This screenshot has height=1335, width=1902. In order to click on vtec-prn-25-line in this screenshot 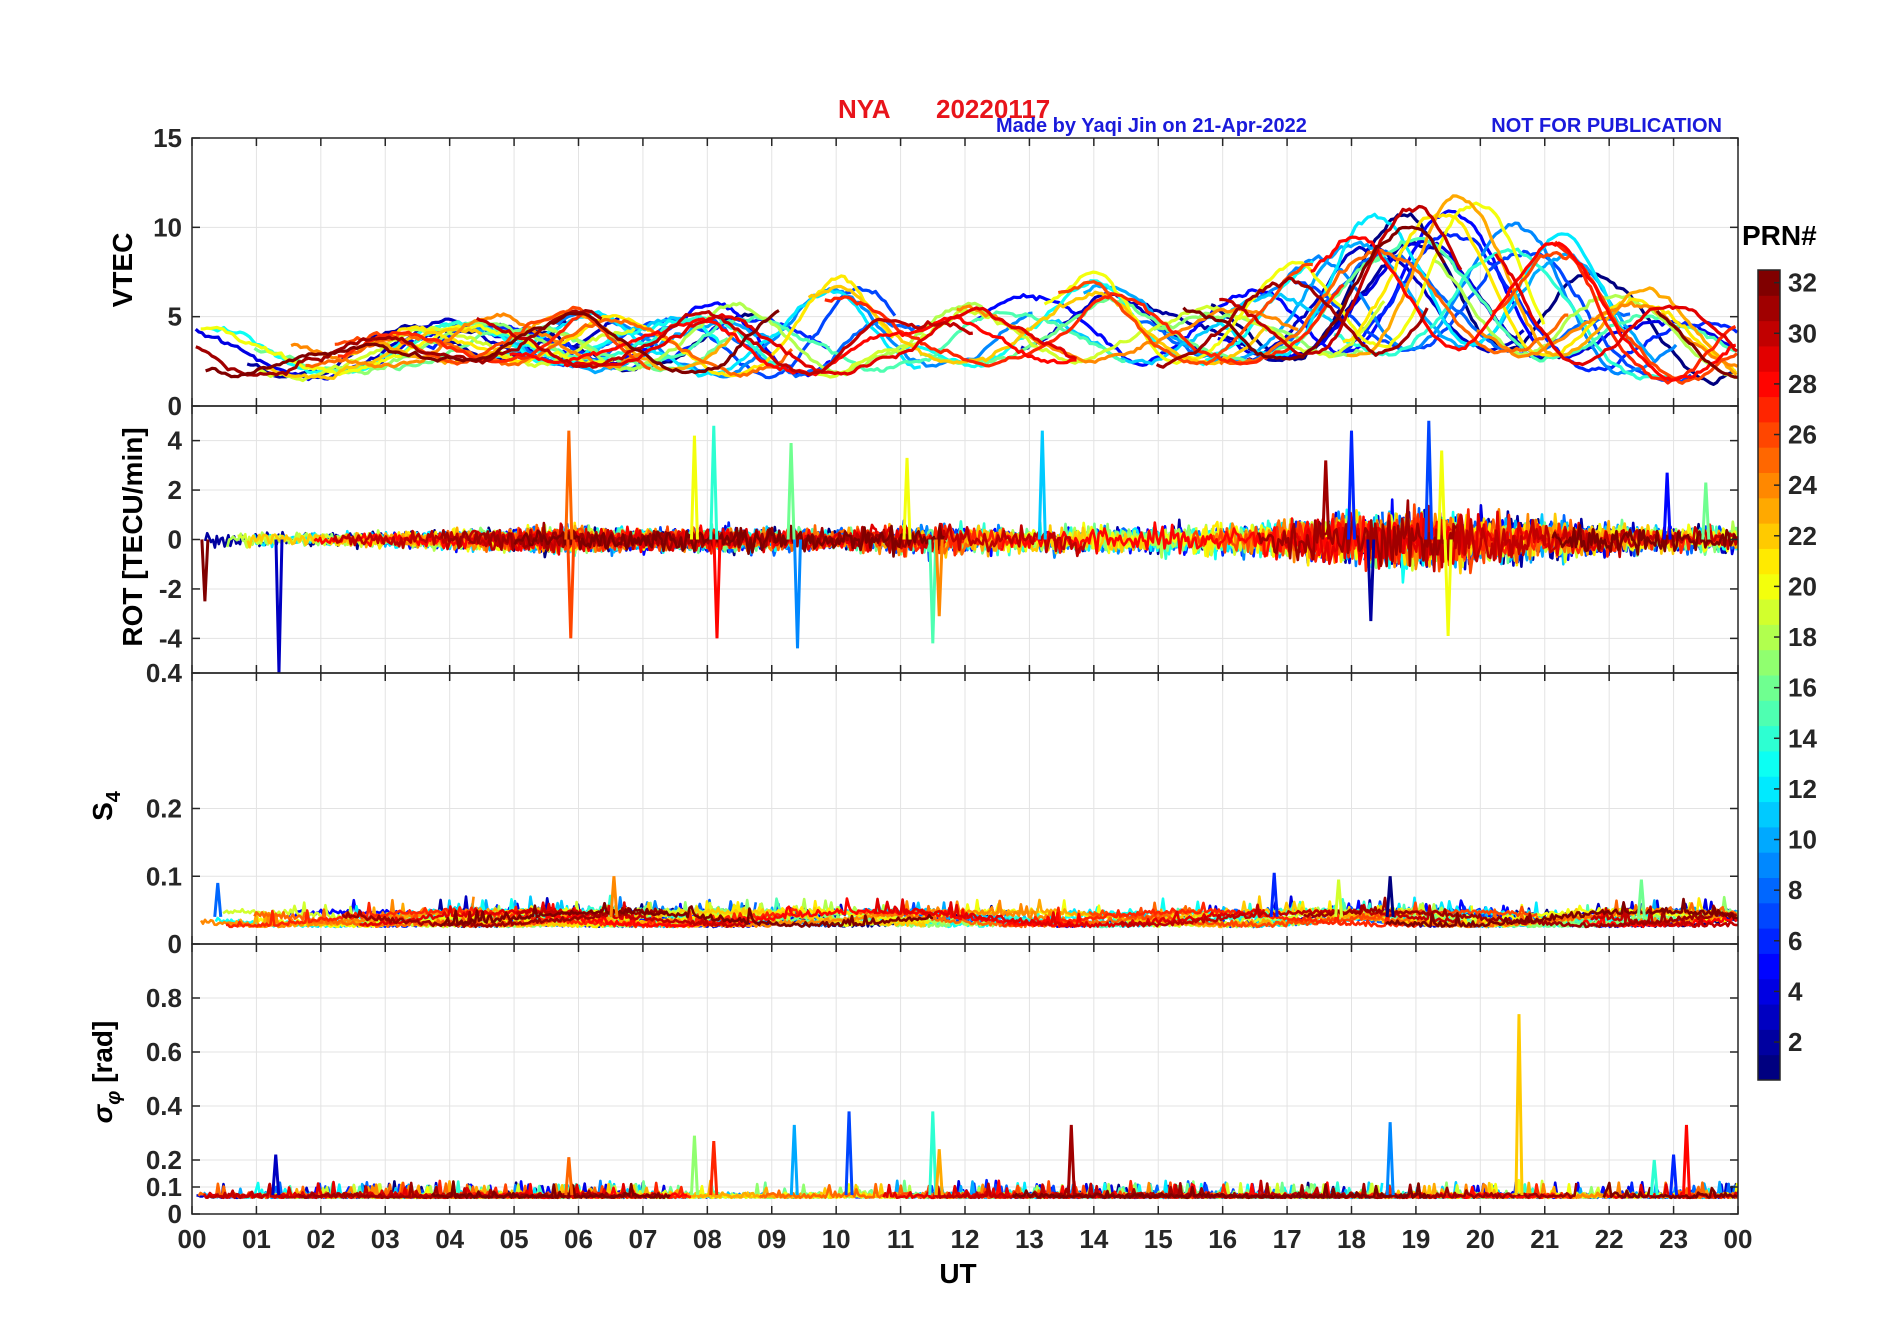, I will do `click(1394, 306)`.